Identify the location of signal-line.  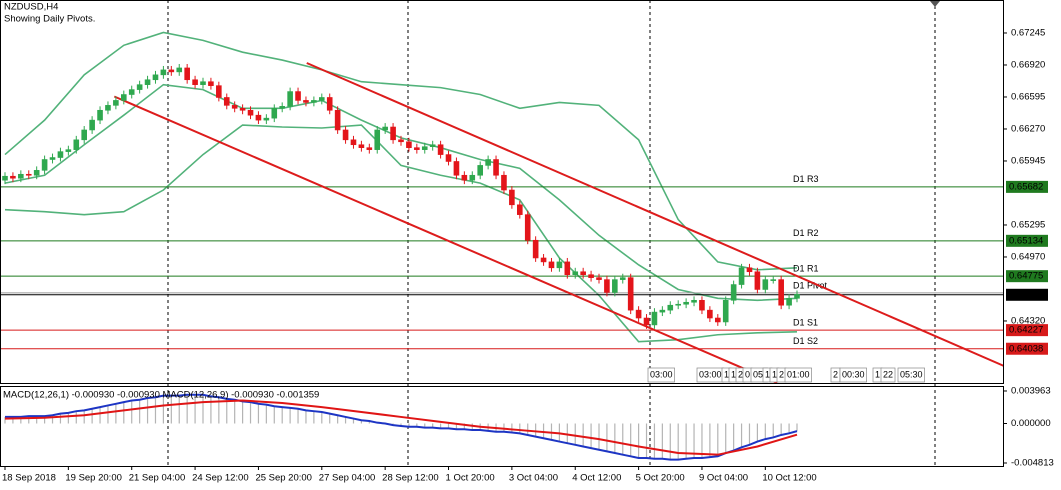
(401, 427).